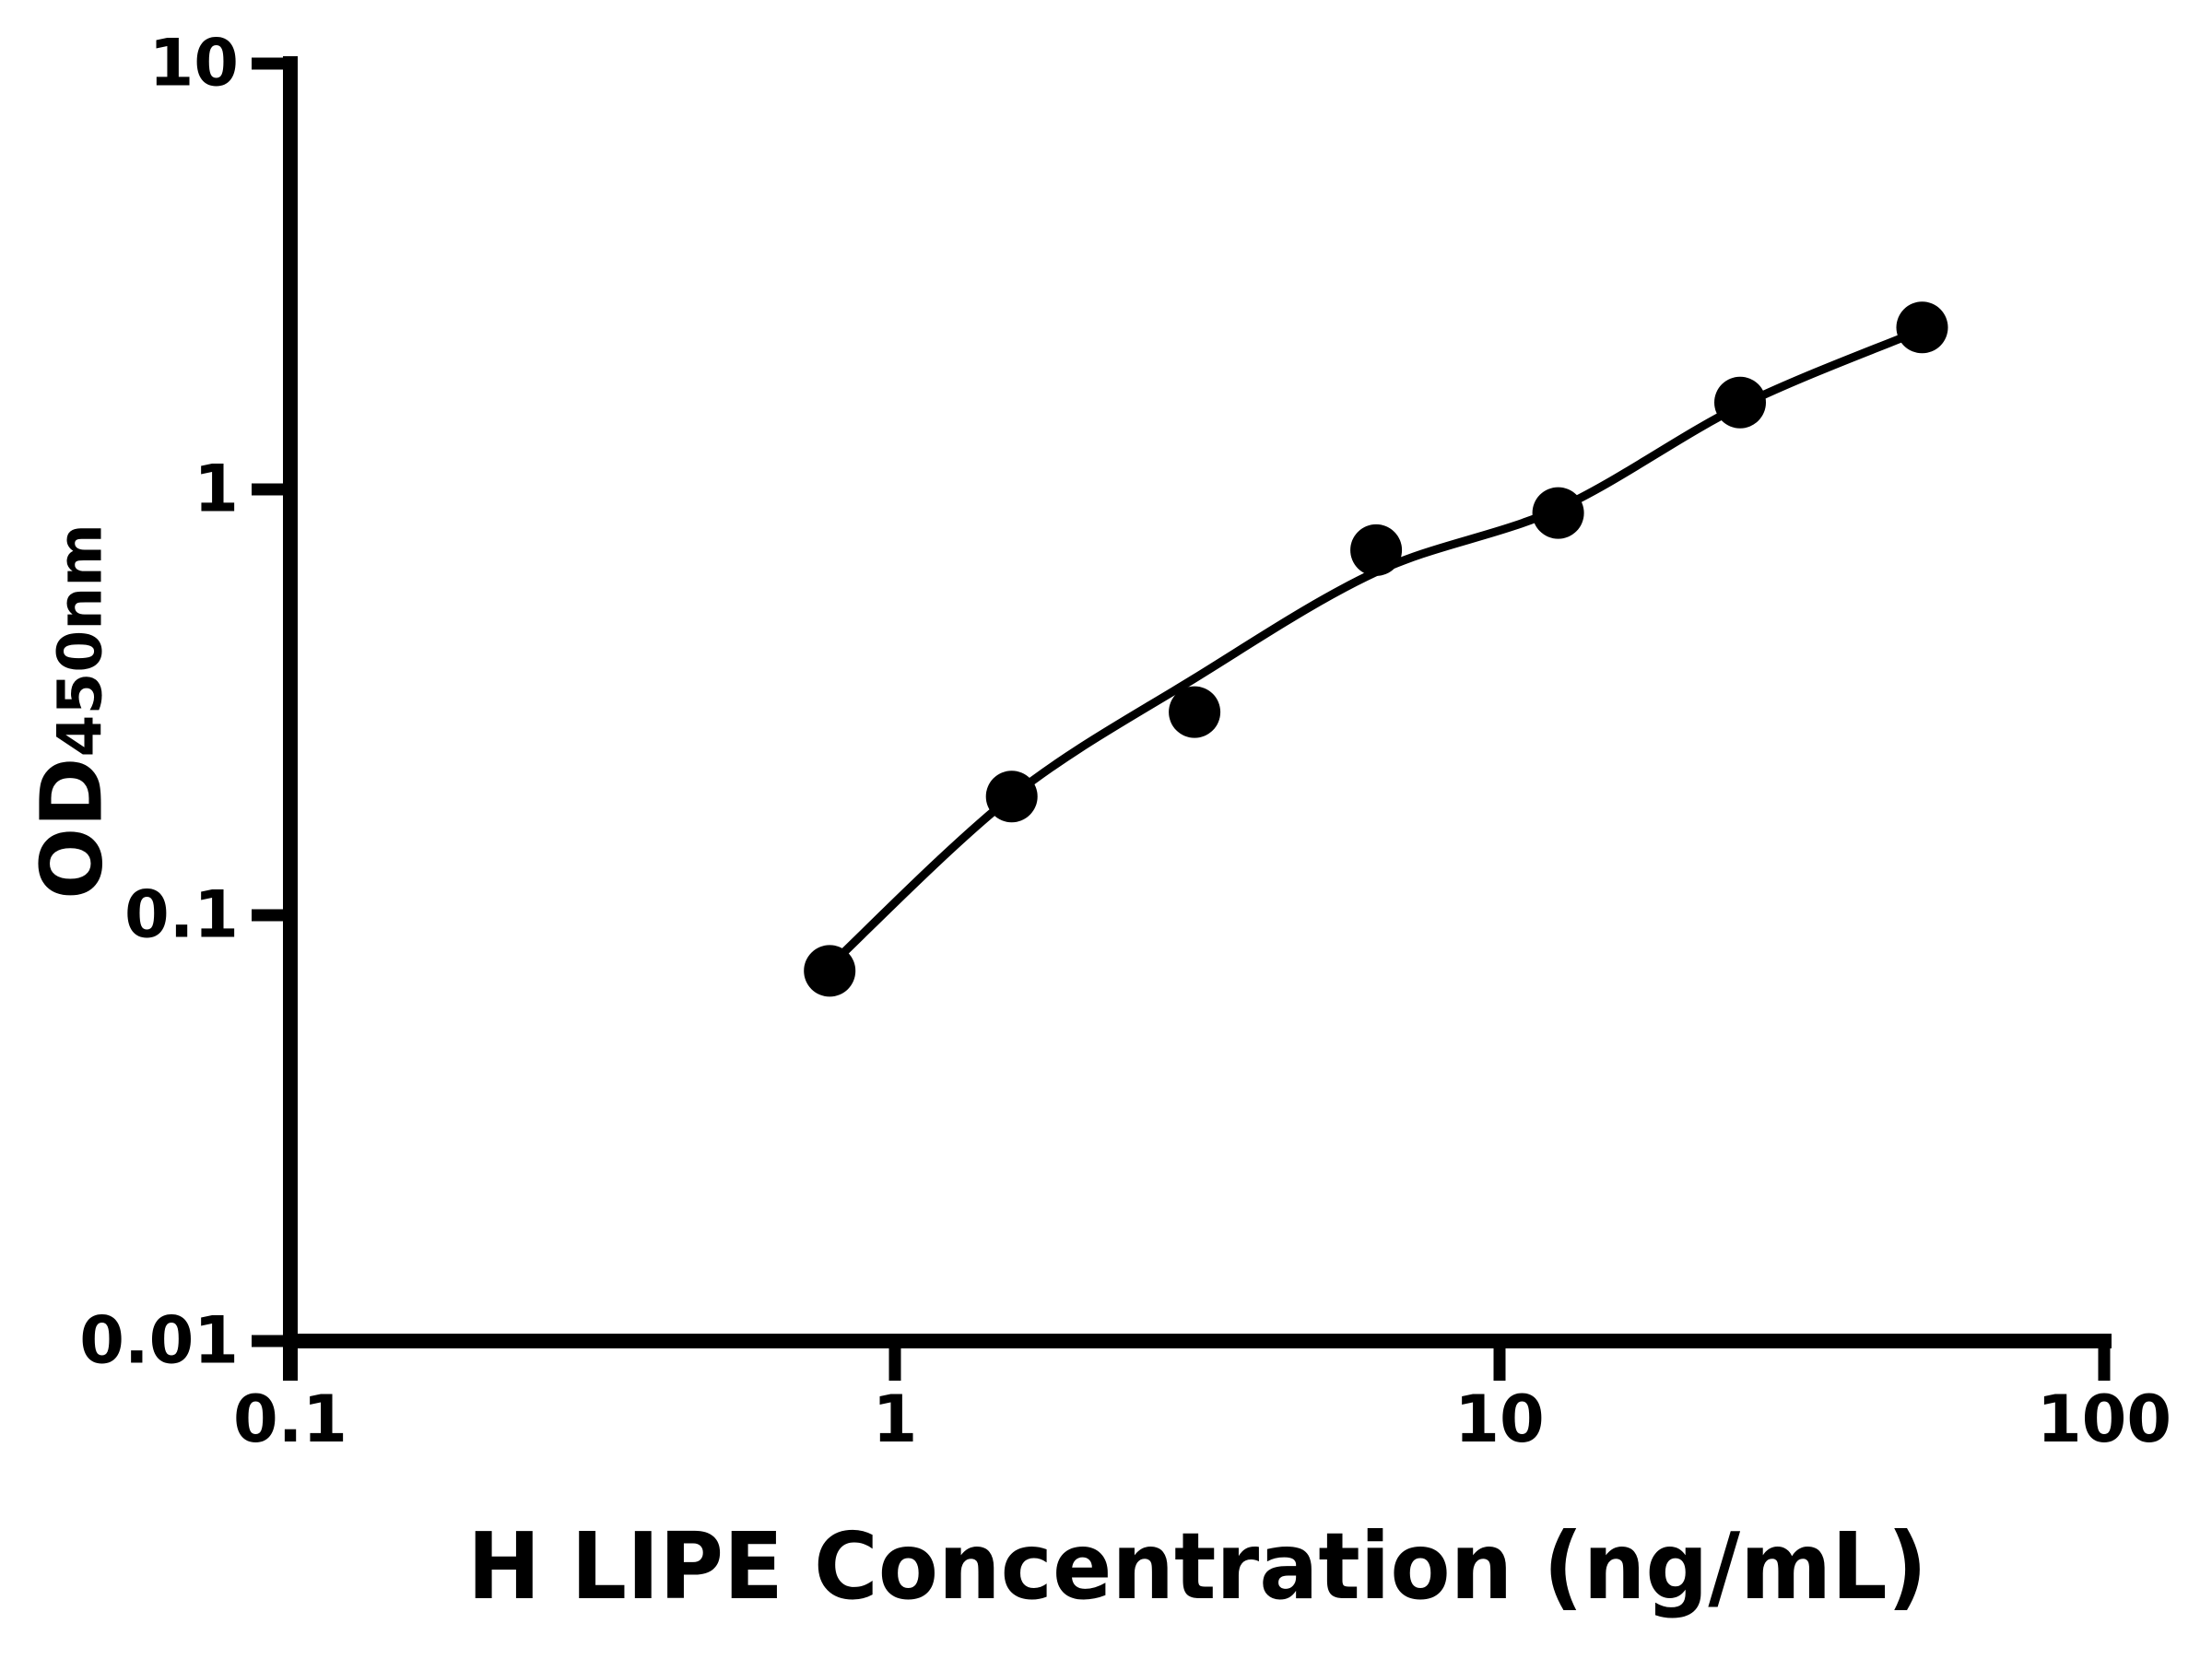  Describe the element at coordinates (181, 915) in the screenshot. I see `y-tick-label: 0.1` at that location.